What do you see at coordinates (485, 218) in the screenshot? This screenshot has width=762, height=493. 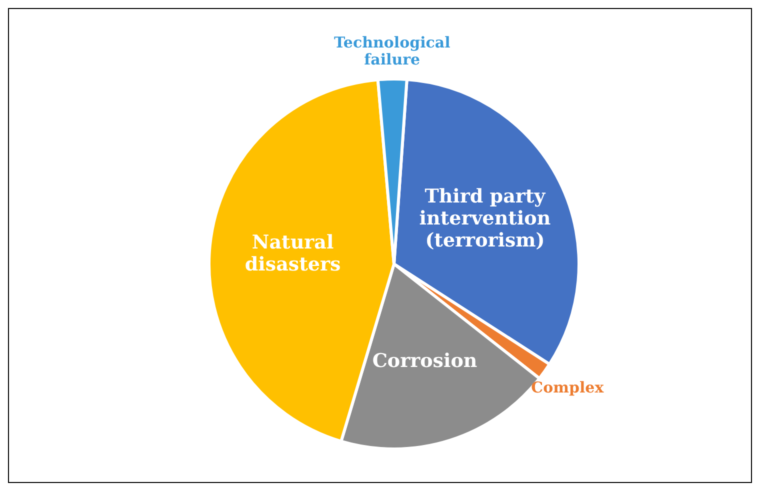 I see `slice-label: Third party intervention (terrorism)` at bounding box center [485, 218].